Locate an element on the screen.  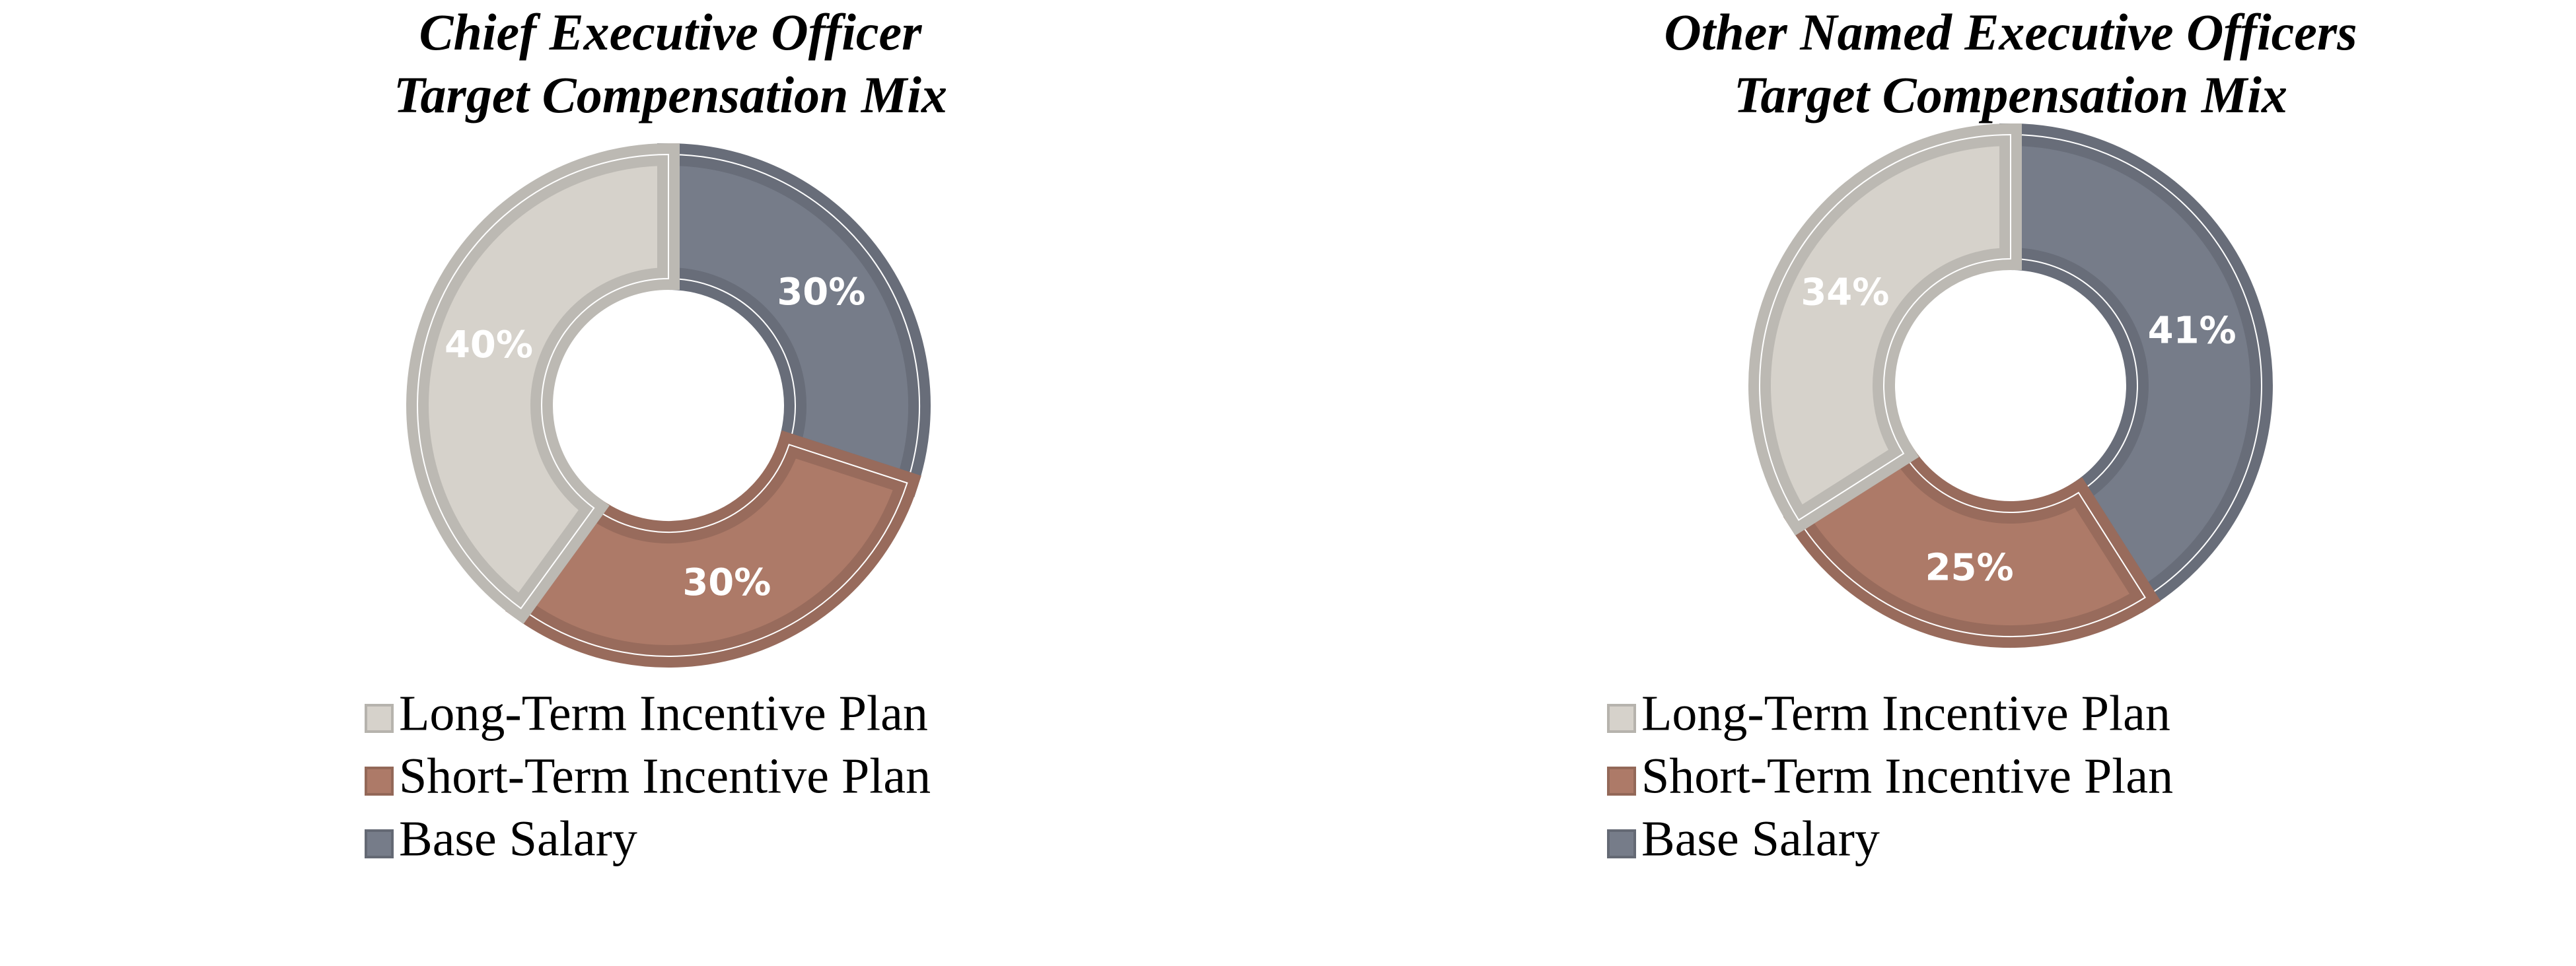
value-label: 41% is located at coordinates (2192, 331).